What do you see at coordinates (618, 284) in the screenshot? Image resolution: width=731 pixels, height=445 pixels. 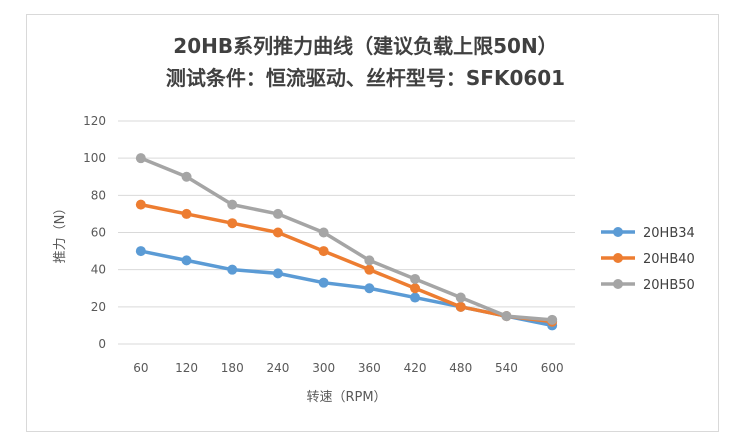 I see `legend-marker-20HB50` at bounding box center [618, 284].